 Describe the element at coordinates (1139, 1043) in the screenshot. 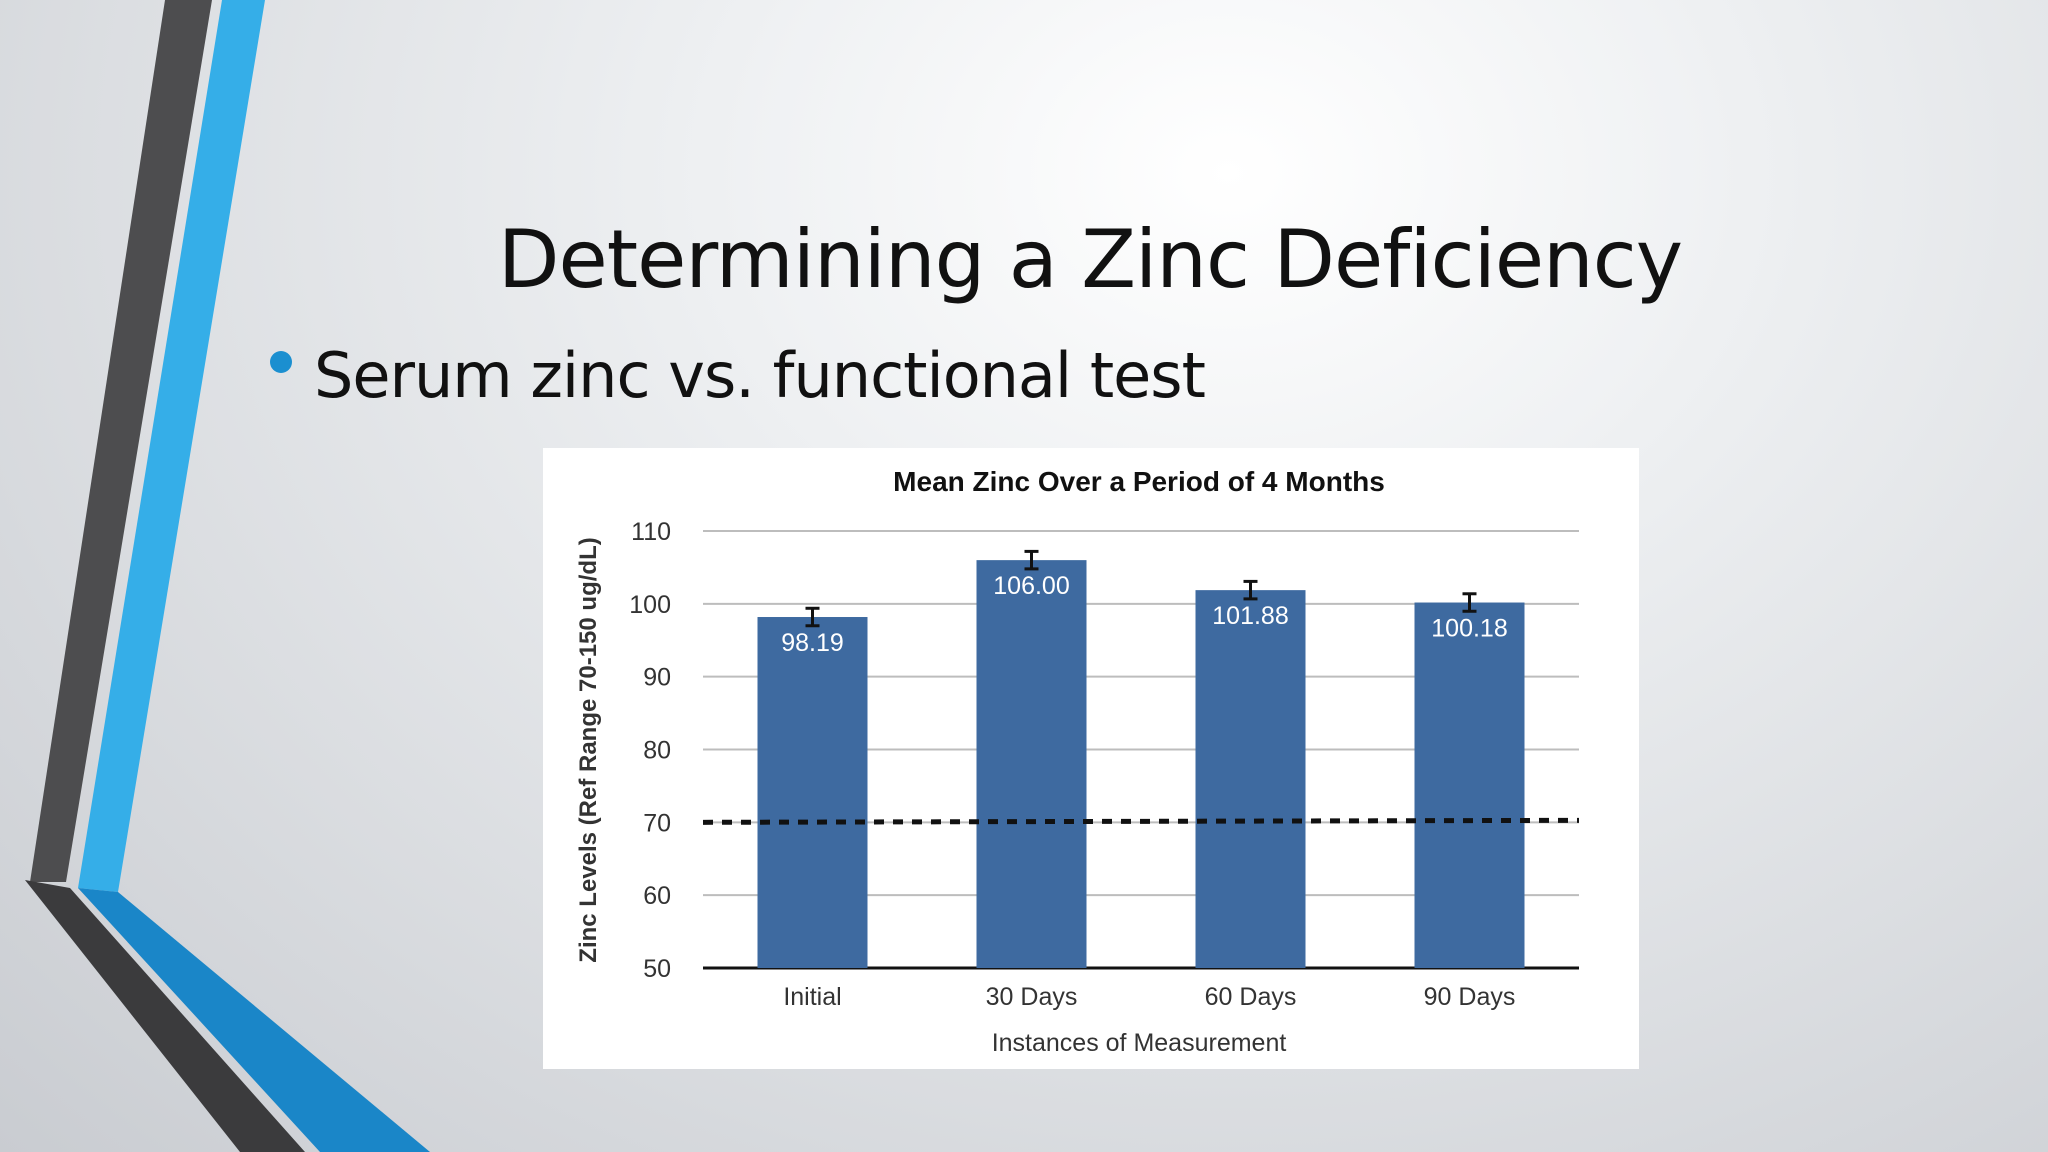

I see `x-axis-label: Instances of Measurement` at that location.